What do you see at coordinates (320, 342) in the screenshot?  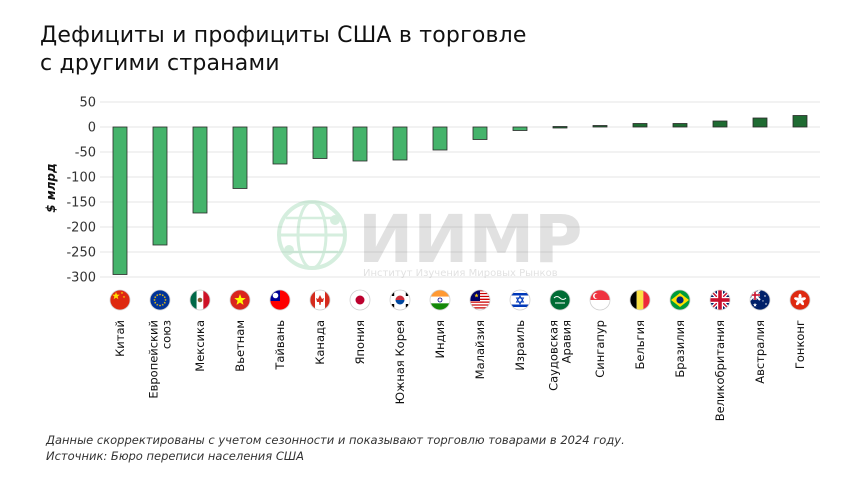 I see `x-category-label: Канада` at bounding box center [320, 342].